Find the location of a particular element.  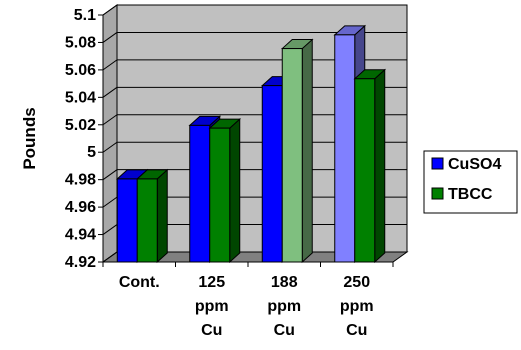

y-tick-label: 5.04 is located at coordinates (80, 97).